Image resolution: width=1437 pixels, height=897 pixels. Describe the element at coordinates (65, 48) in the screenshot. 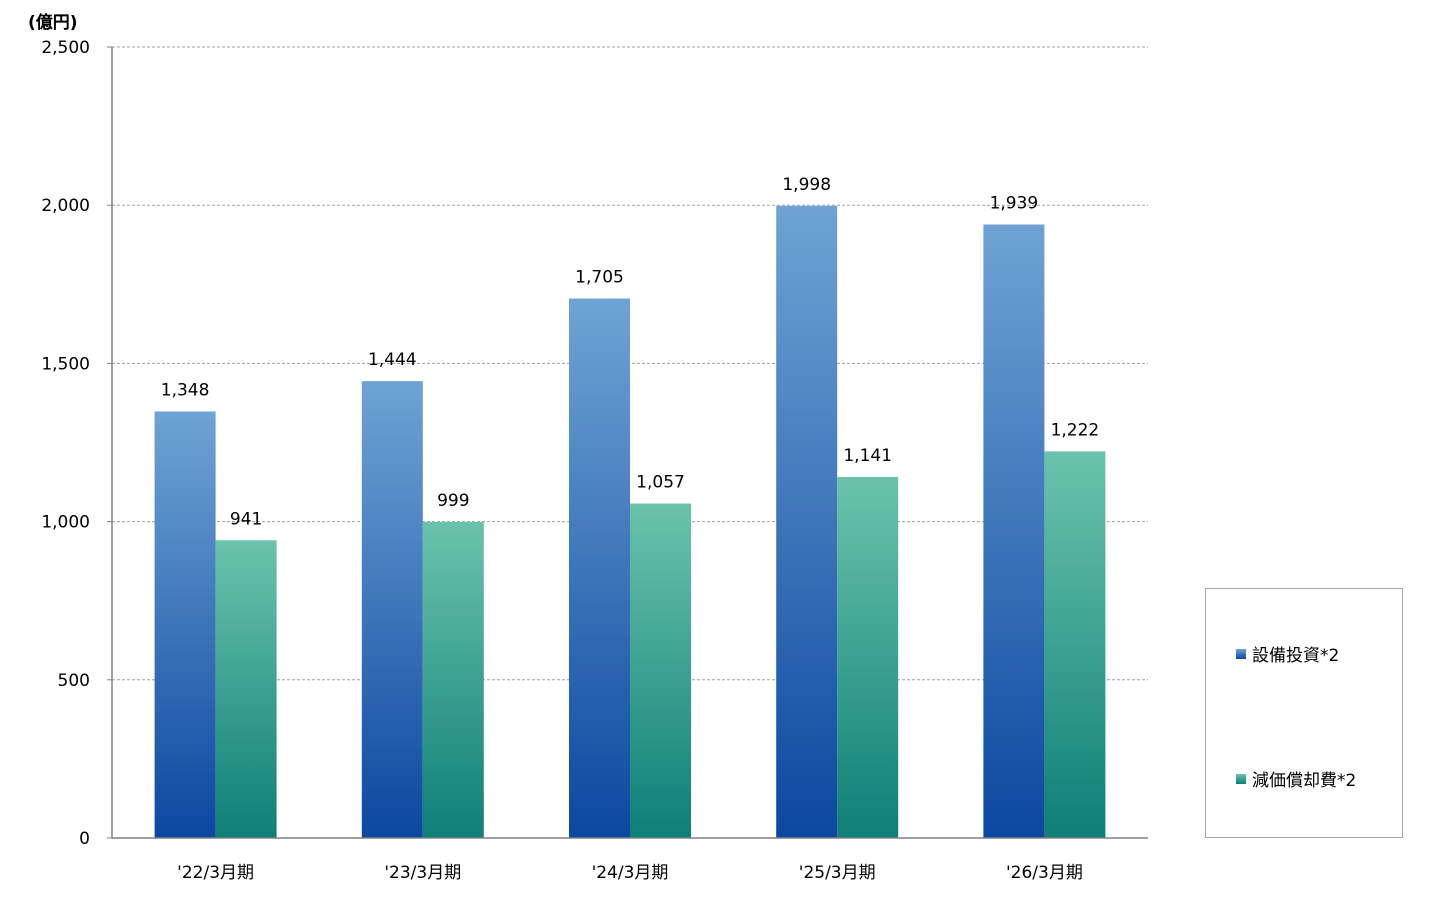

I see `y-tick-label: 2,500` at that location.